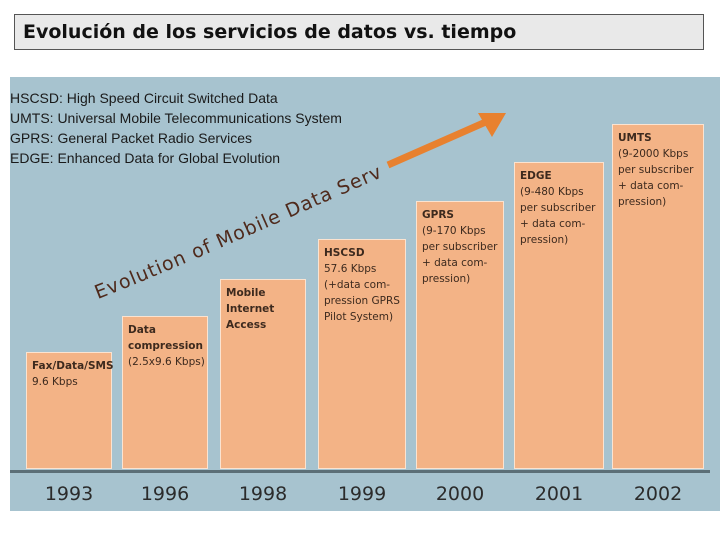 Image resolution: width=720 pixels, height=540 pixels. I want to click on timeline-axis, so click(360, 471).